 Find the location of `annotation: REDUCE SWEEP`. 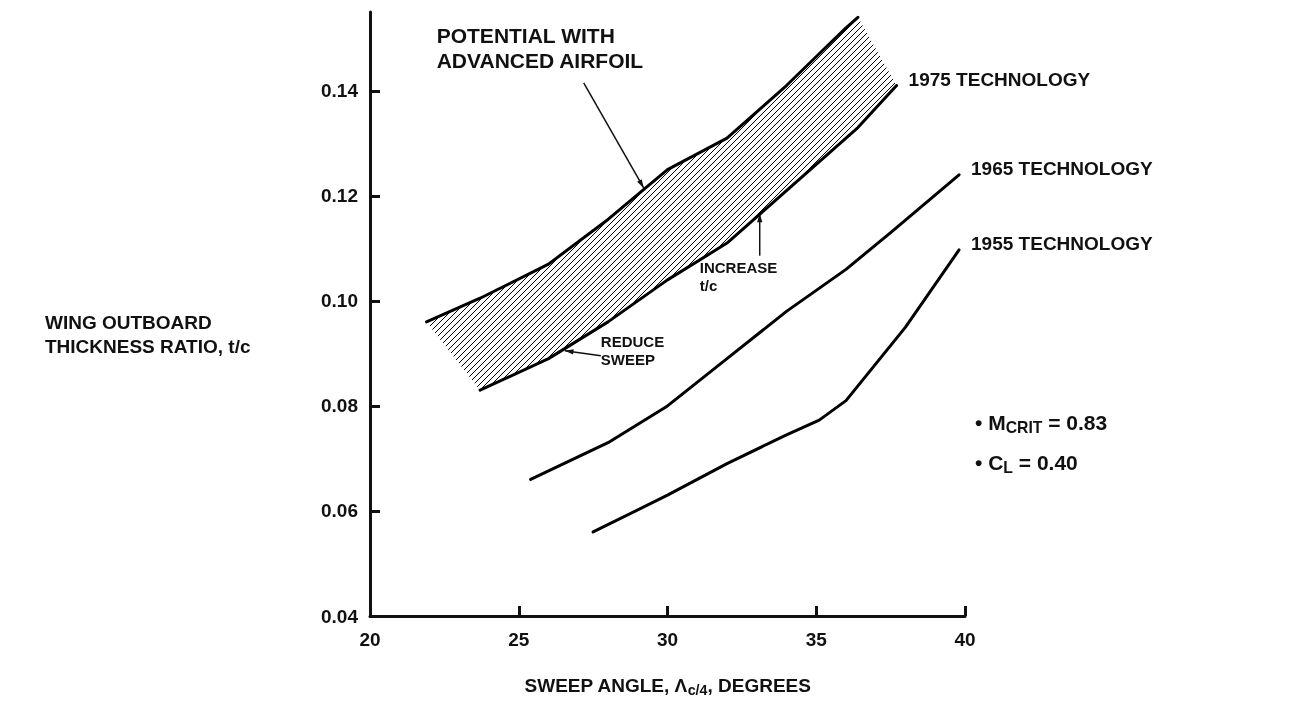

annotation: REDUCE SWEEP is located at coordinates (632, 351).